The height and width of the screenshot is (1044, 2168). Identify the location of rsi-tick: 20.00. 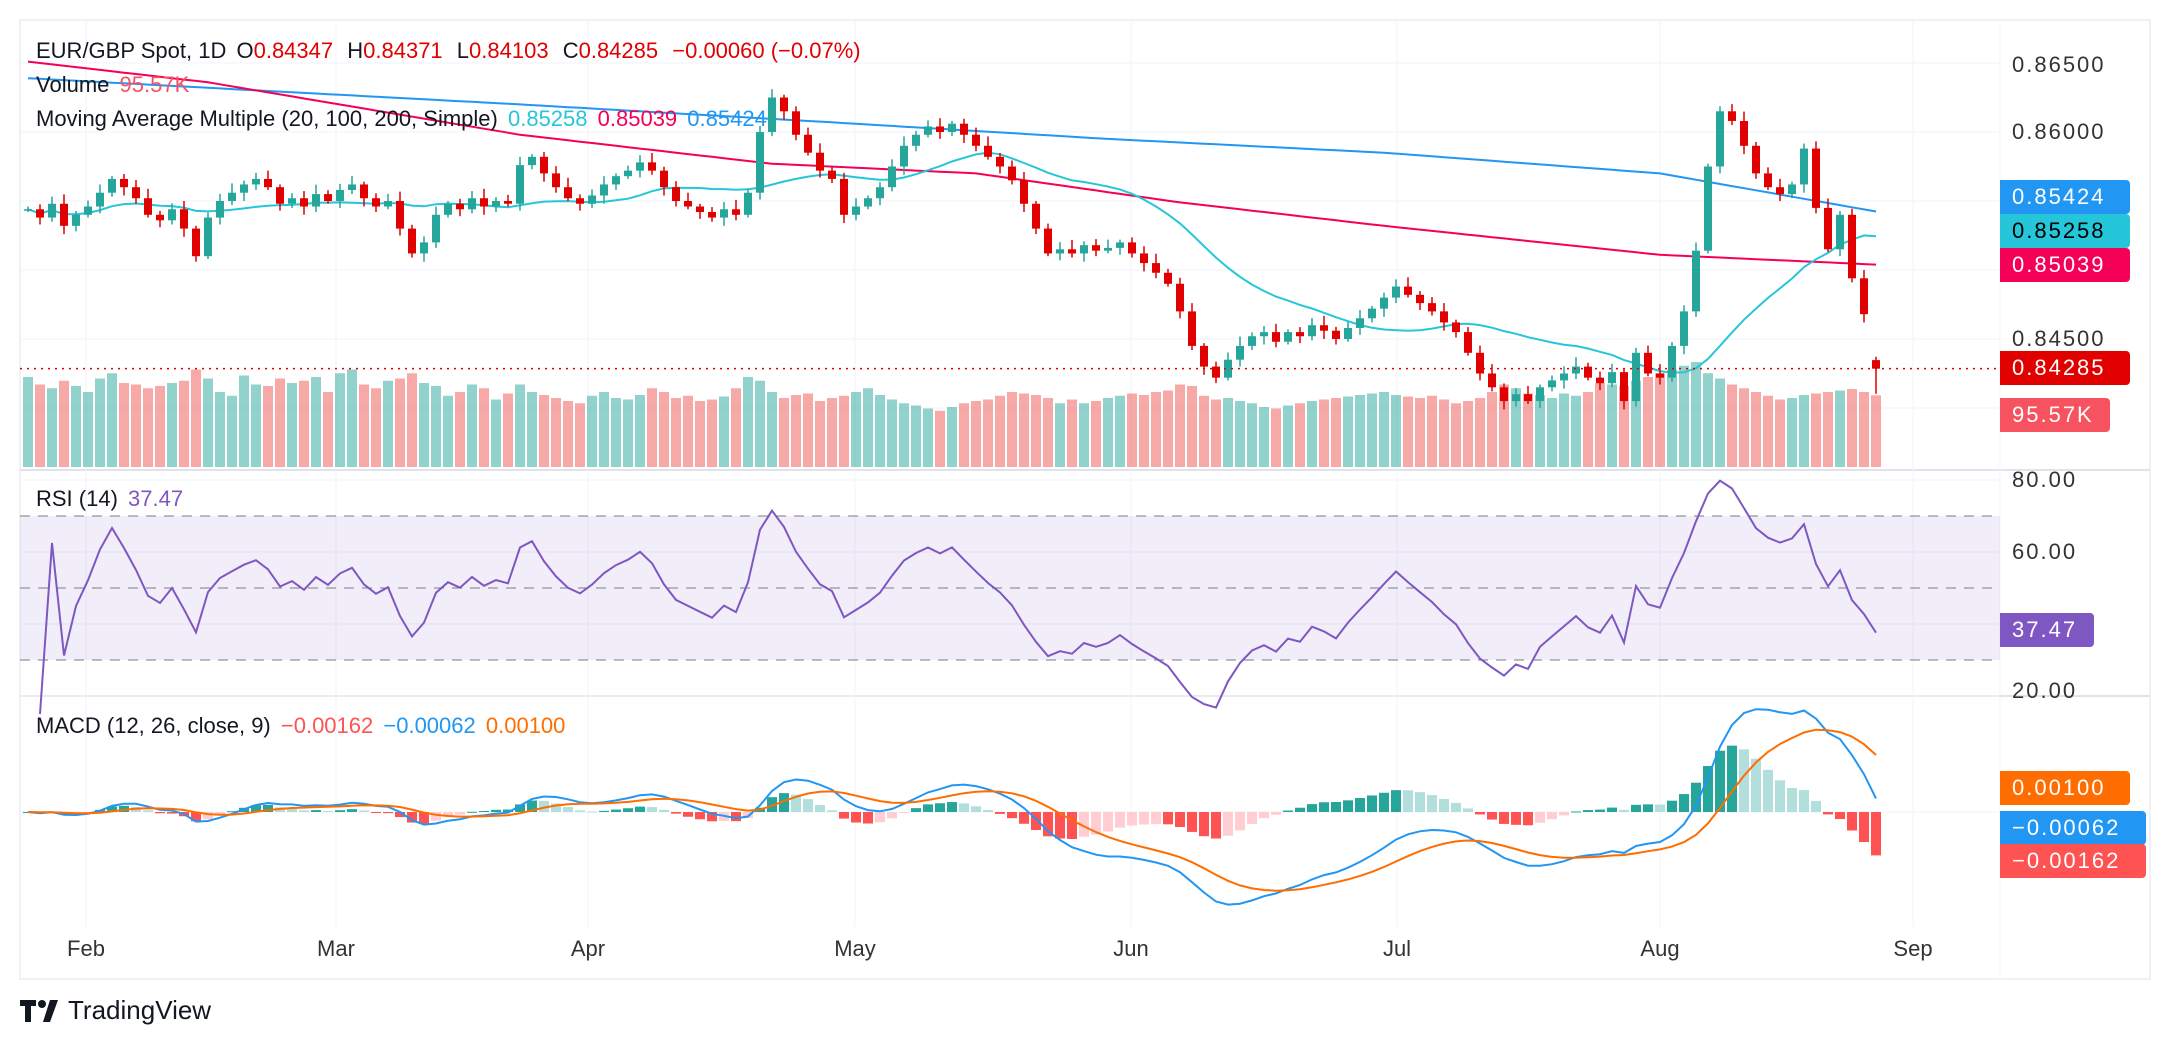
(2045, 690).